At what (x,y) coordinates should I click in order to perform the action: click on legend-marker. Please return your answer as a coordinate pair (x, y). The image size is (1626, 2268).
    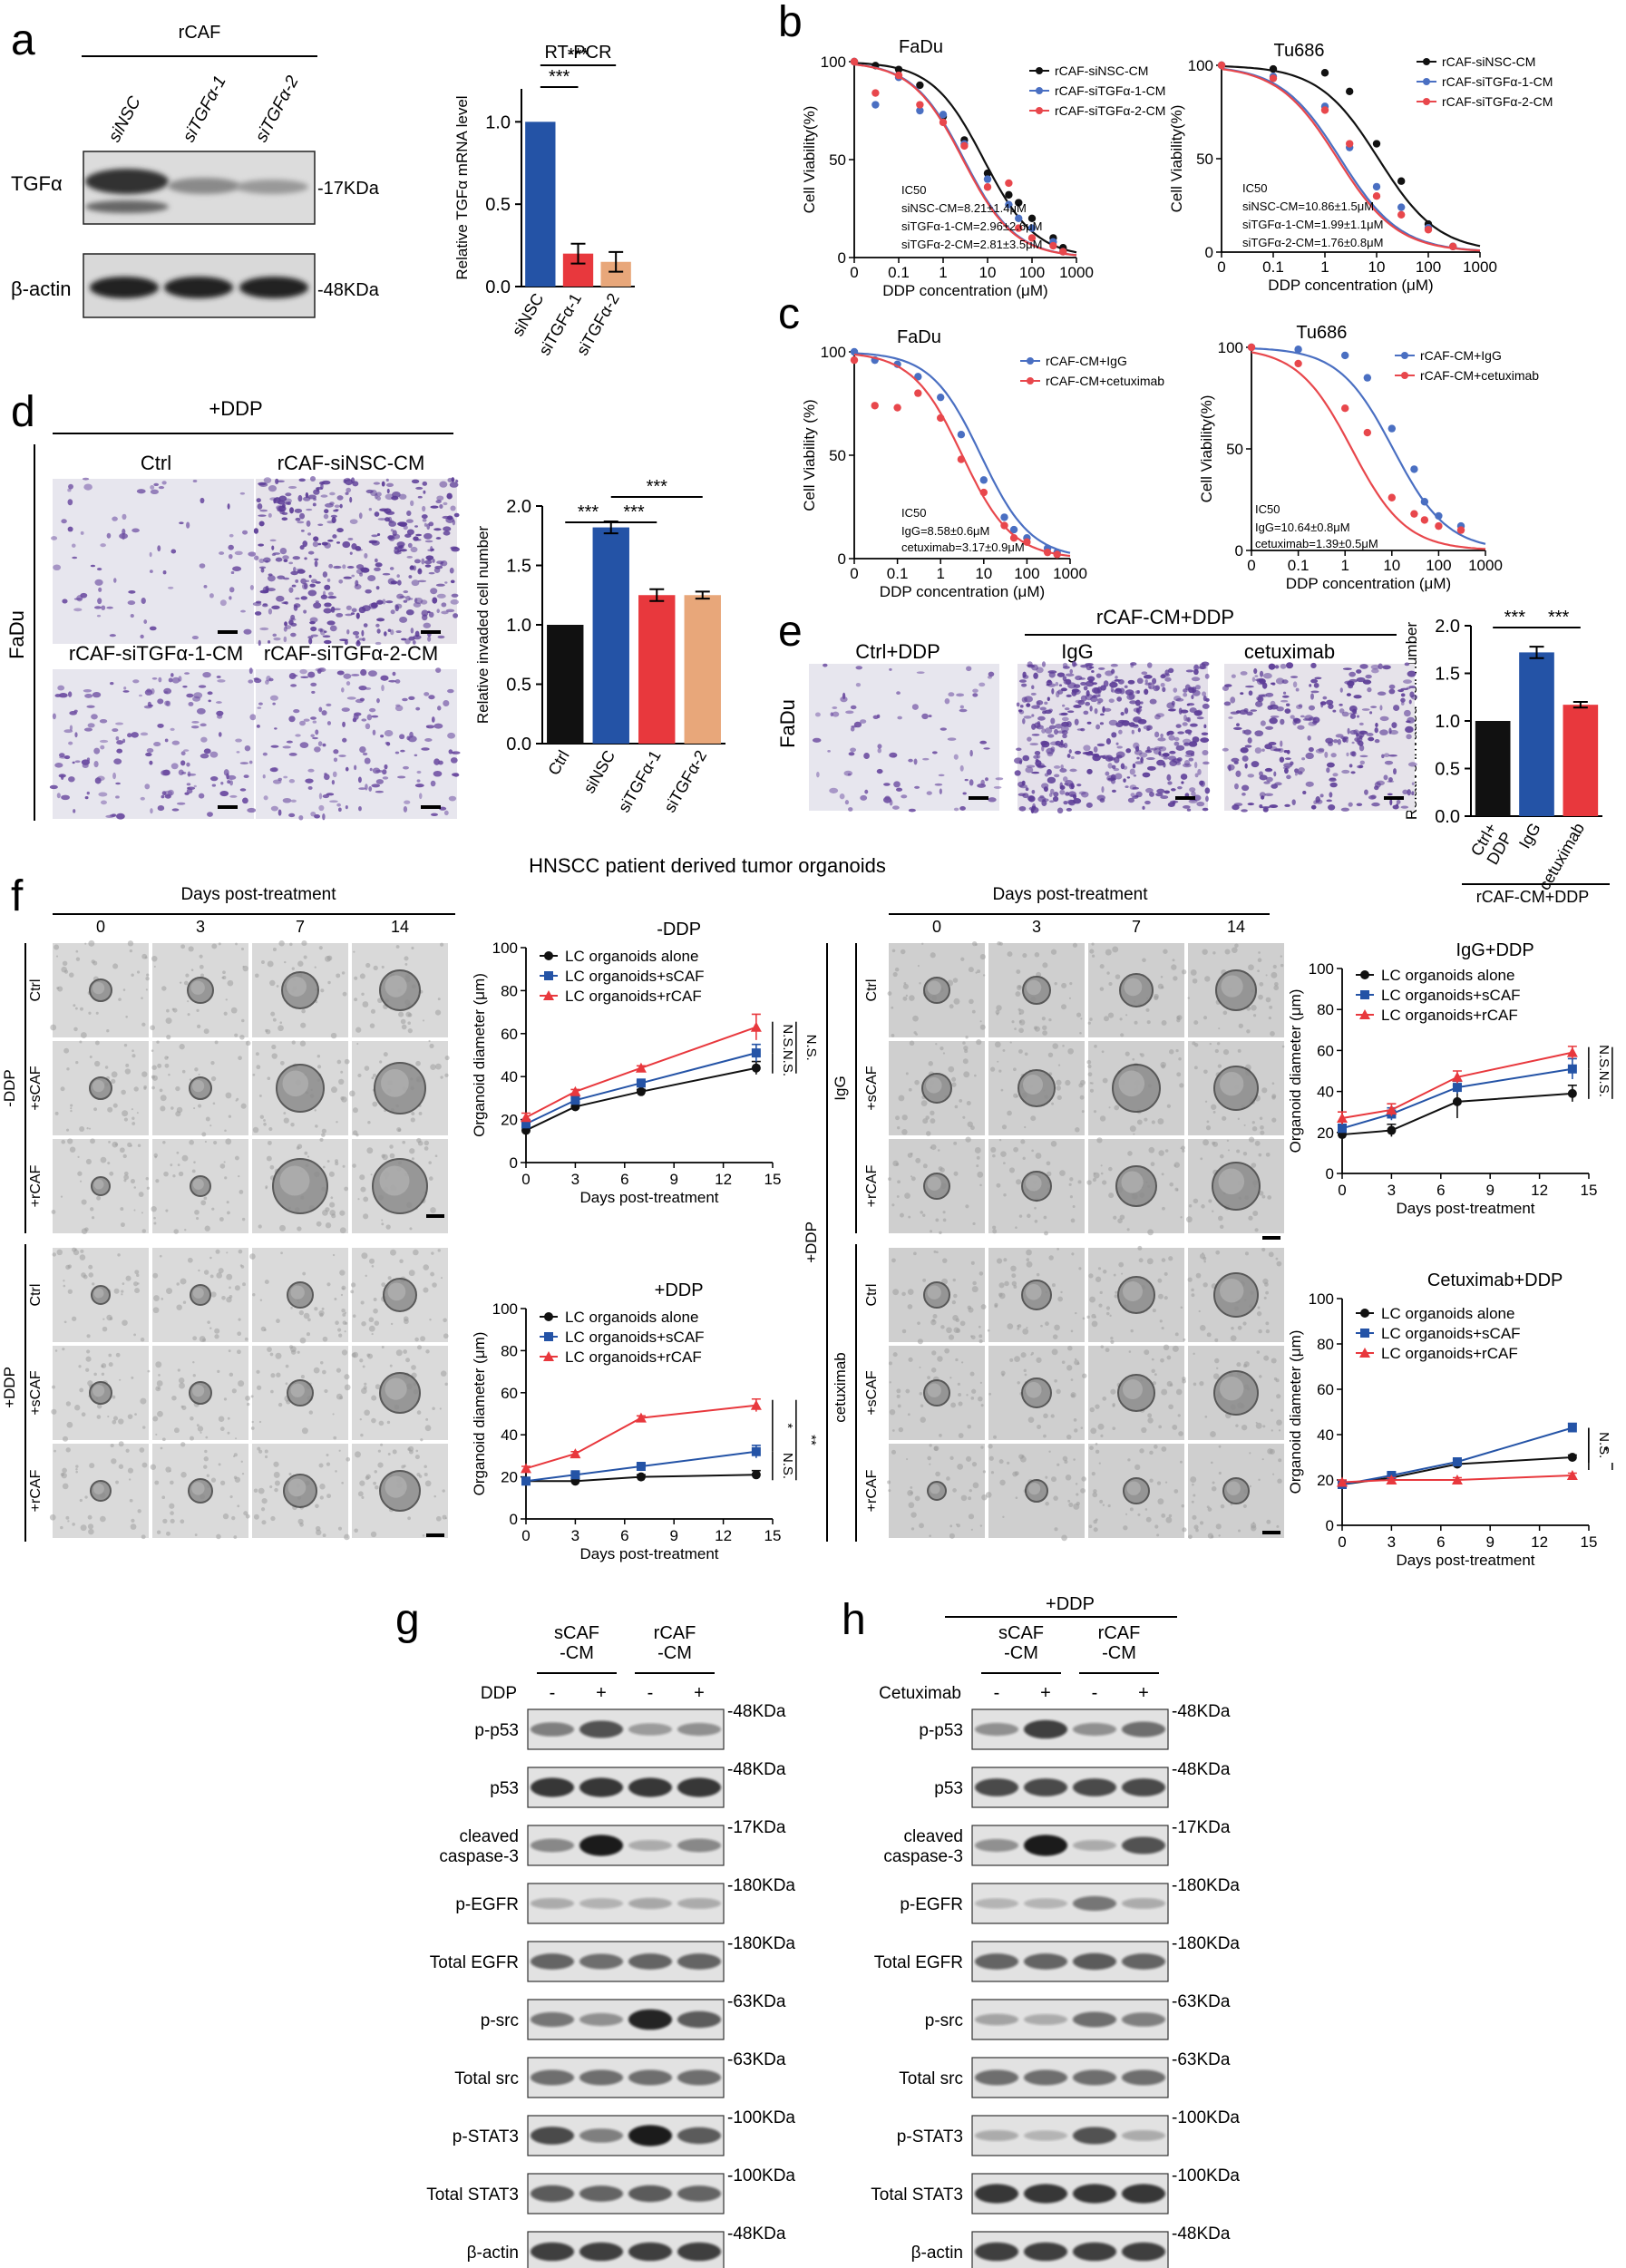
    Looking at the image, I should click on (1031, 361).